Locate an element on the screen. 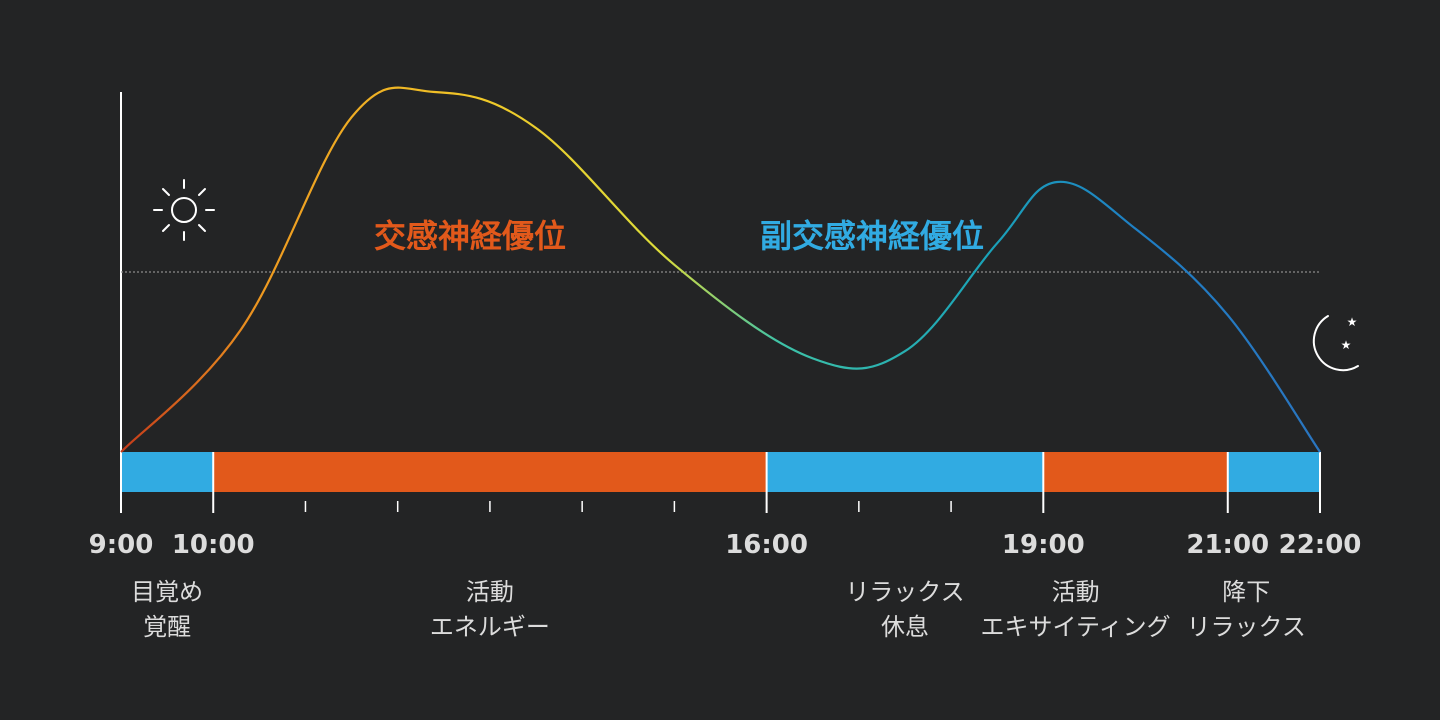 This screenshot has width=1440, height=720. phase-label-4-line-0: 降下 is located at coordinates (1246, 592).